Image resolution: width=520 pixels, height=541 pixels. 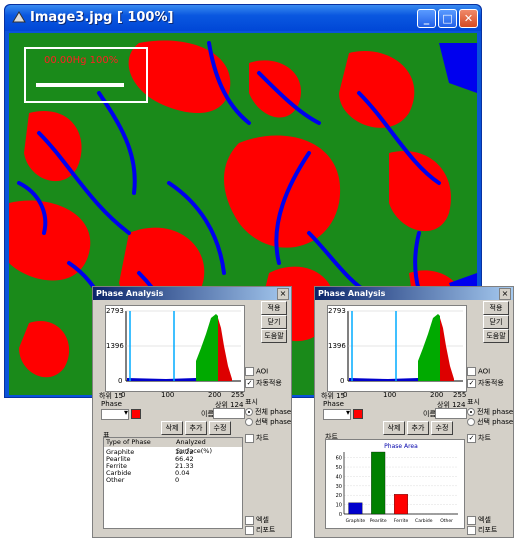 What do you see at coordinates (331, 437) in the screenshot?
I see `chart-group-label: 차트` at bounding box center [331, 437].